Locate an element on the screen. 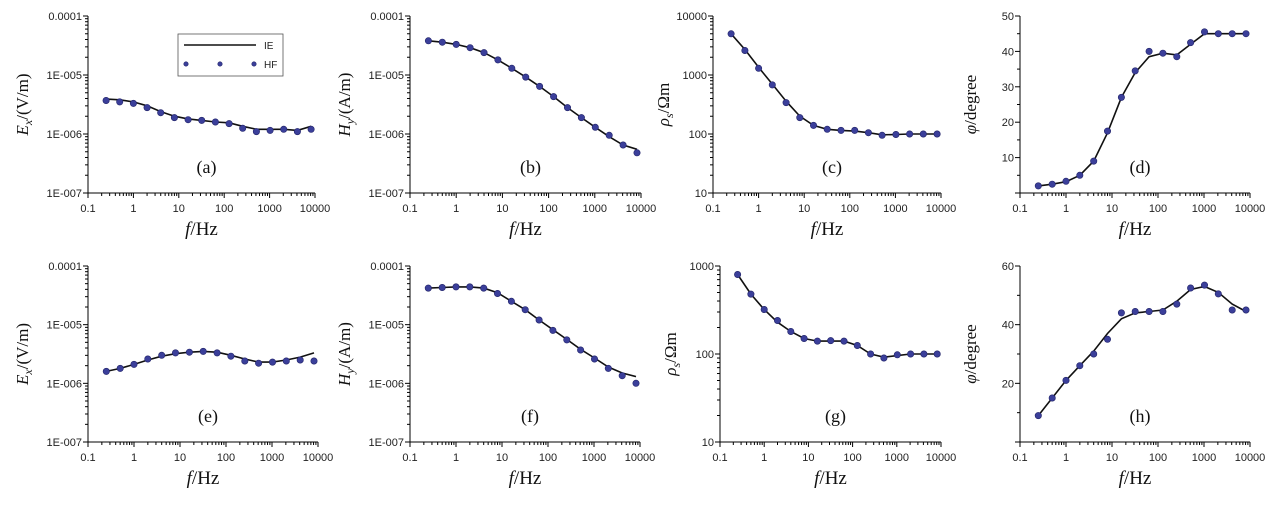 This screenshot has height=513, width=1277. y-axis-label: Hy/(A/m) is located at coordinates (346, 105).